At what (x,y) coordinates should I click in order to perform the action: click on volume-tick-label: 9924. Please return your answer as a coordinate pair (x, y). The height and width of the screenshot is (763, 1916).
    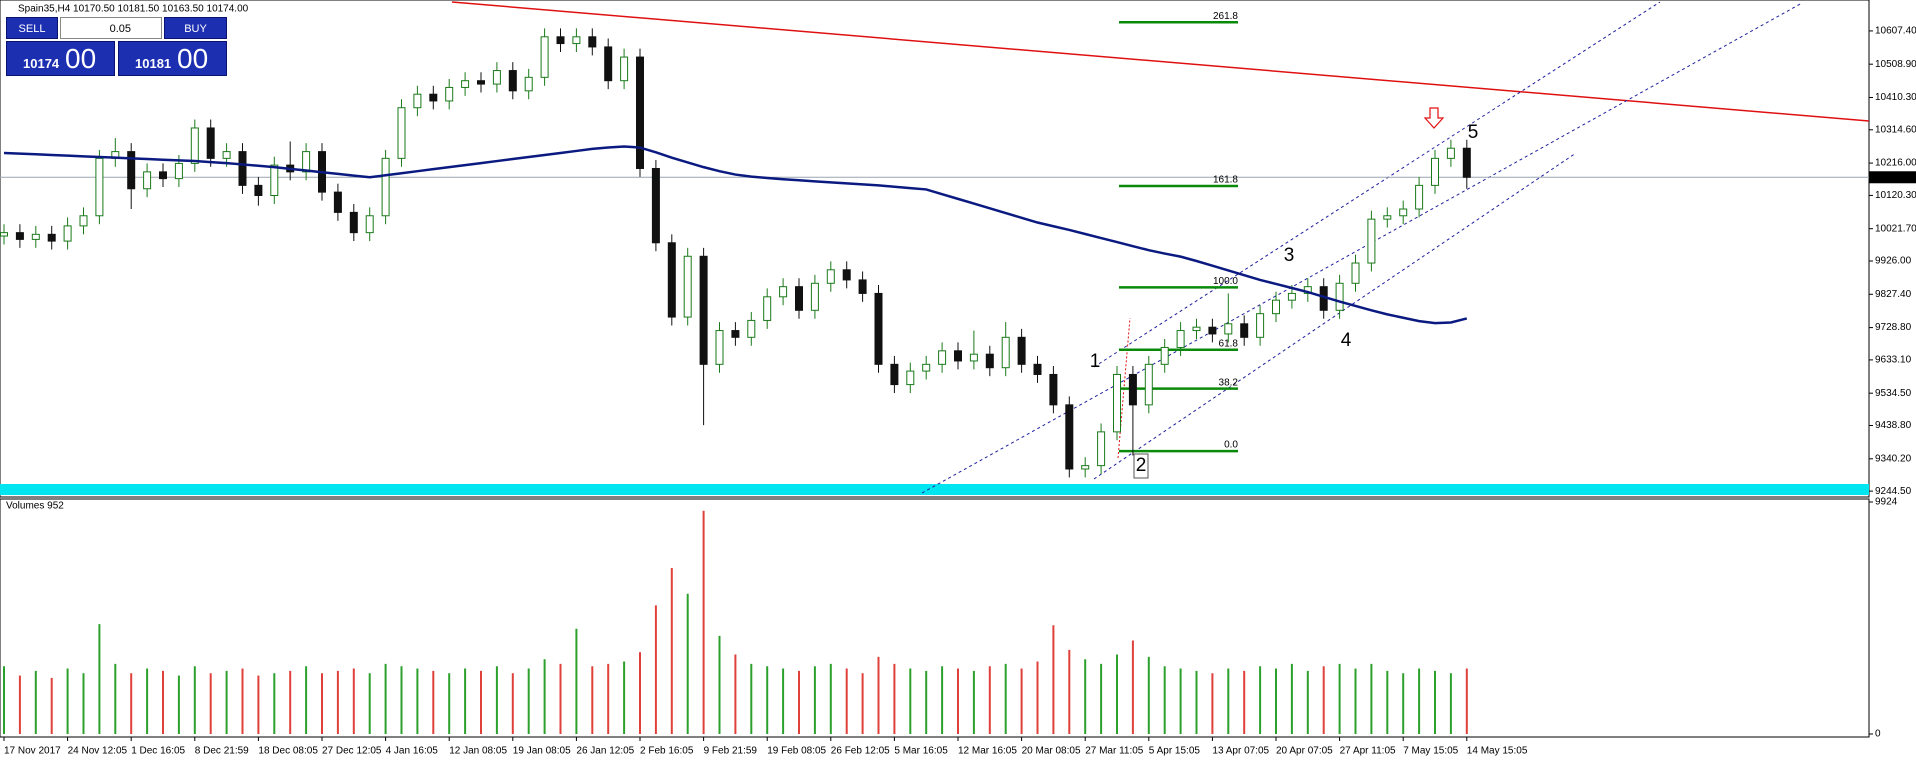
    Looking at the image, I should click on (1886, 502).